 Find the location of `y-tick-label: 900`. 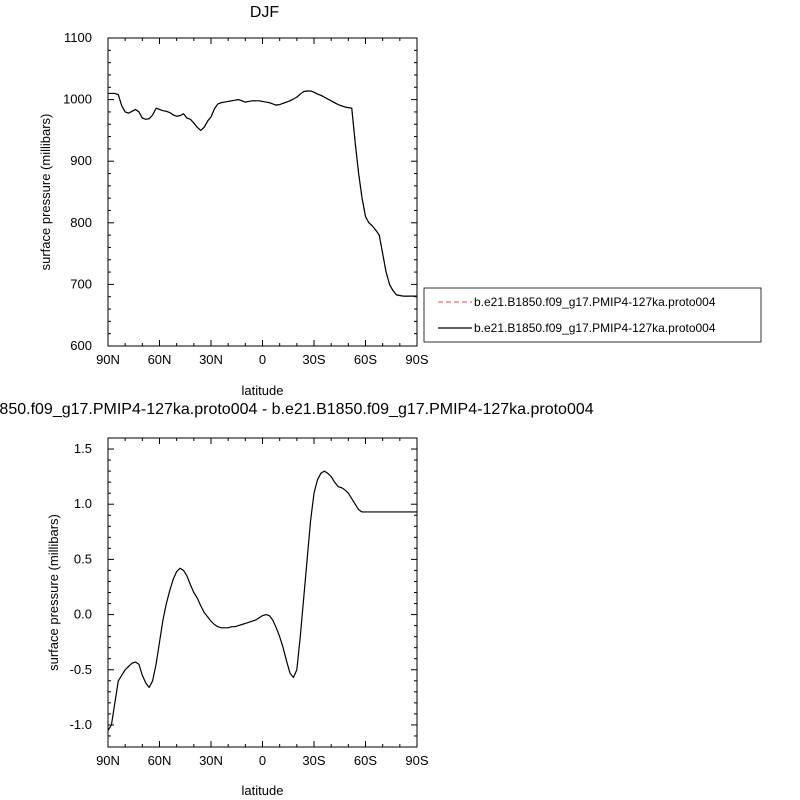

y-tick-label: 900 is located at coordinates (81, 160).